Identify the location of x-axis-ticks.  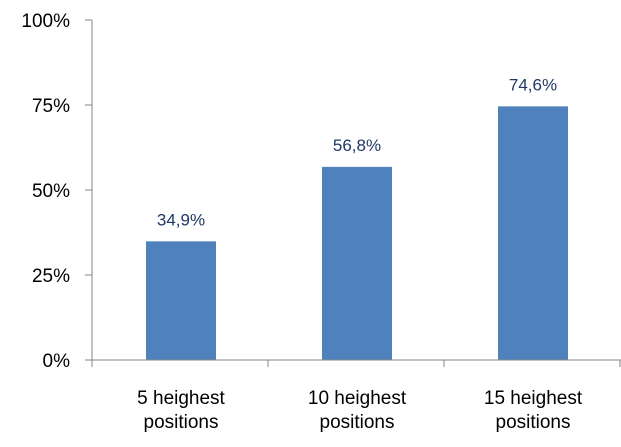
(356, 363).